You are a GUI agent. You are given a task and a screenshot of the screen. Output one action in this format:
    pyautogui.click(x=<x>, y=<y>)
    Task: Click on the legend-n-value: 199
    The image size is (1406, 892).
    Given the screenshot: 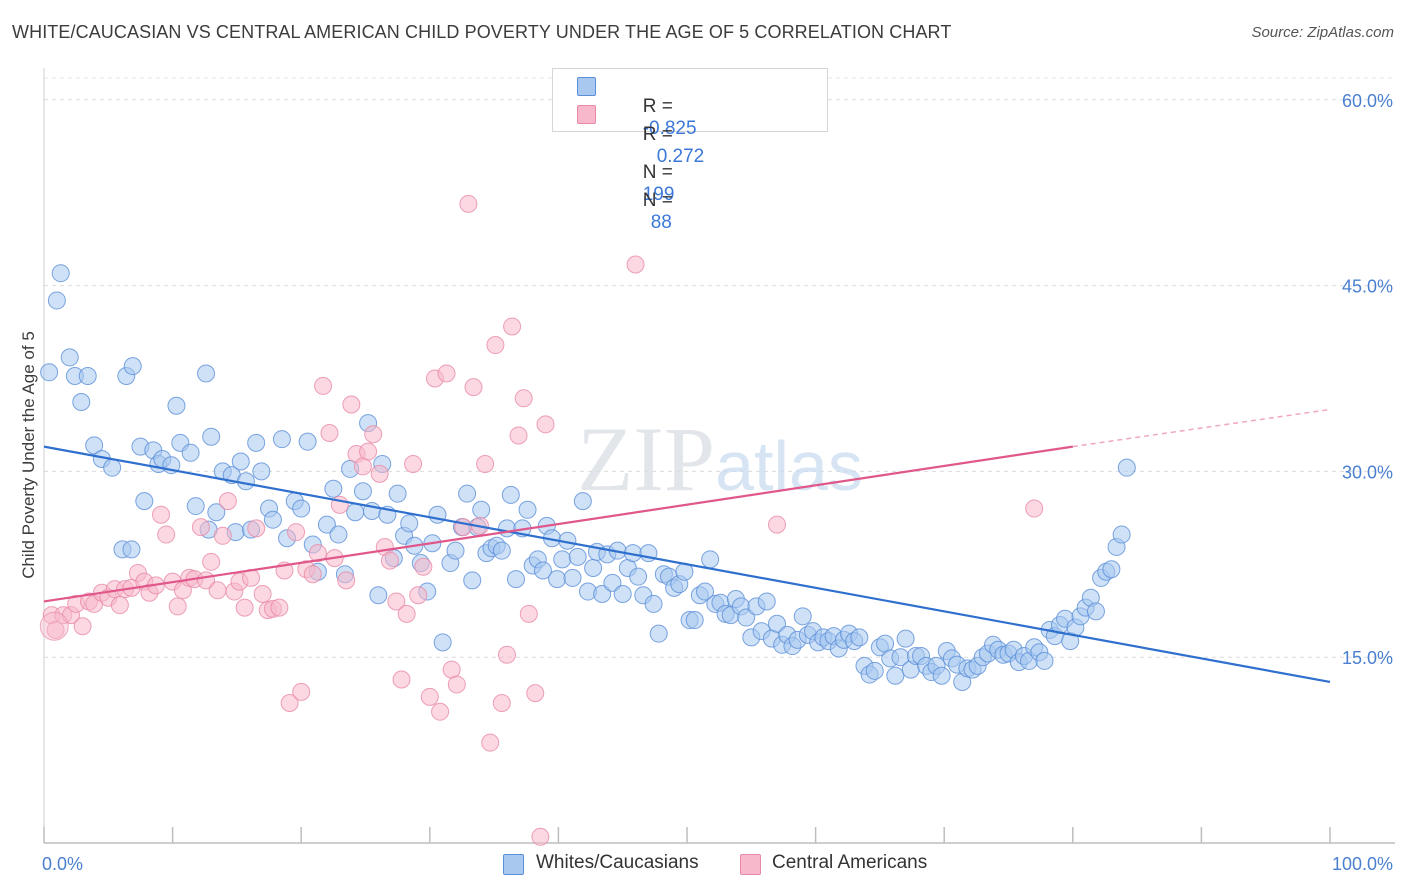 What is the action you would take?
    pyautogui.click(x=658, y=194)
    